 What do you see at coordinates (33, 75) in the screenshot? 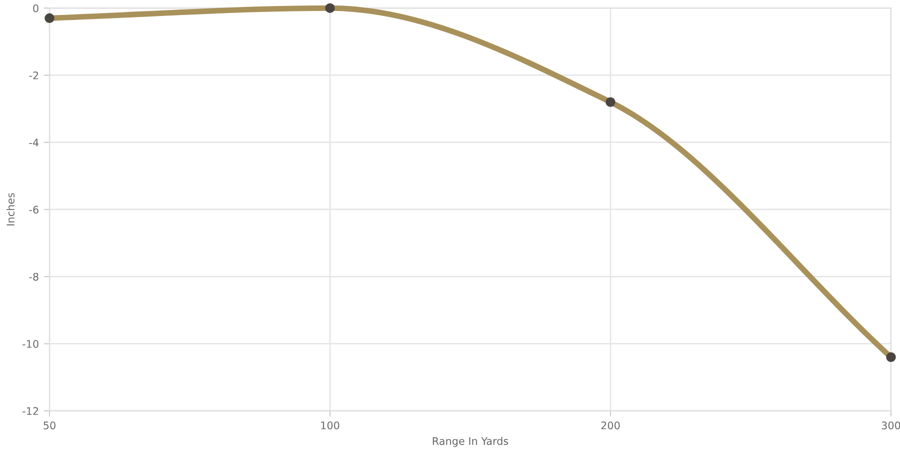
I see `y-tick-label: -2` at bounding box center [33, 75].